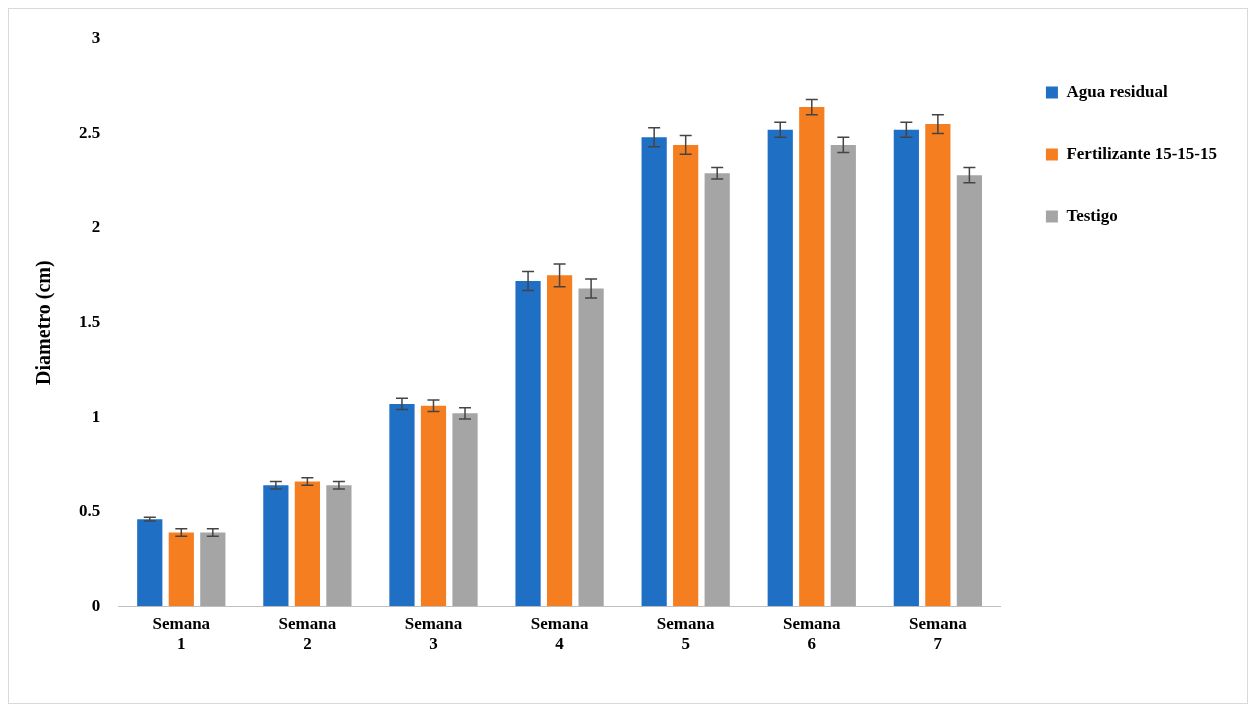  What do you see at coordinates (559, 633) in the screenshot?
I see `x-tick-label: Semana 4` at bounding box center [559, 633].